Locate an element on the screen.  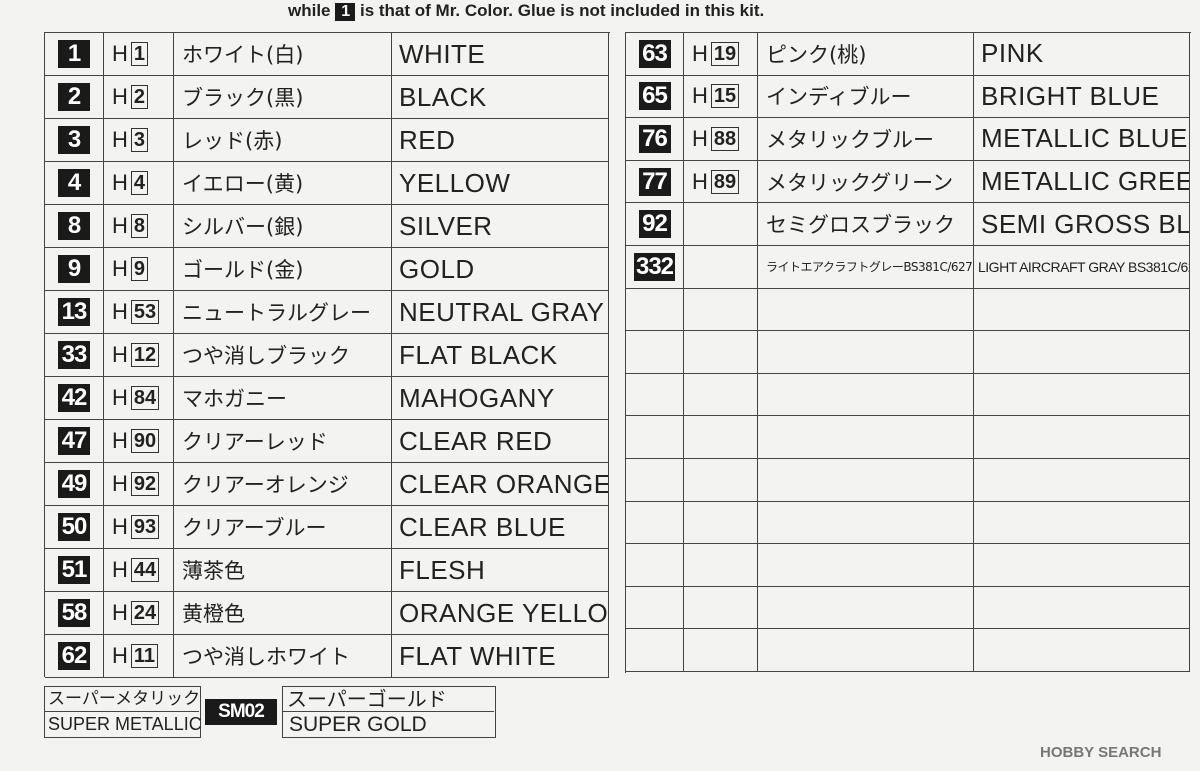
japanese-cell: メタリックグリーン is located at coordinates (866, 182).